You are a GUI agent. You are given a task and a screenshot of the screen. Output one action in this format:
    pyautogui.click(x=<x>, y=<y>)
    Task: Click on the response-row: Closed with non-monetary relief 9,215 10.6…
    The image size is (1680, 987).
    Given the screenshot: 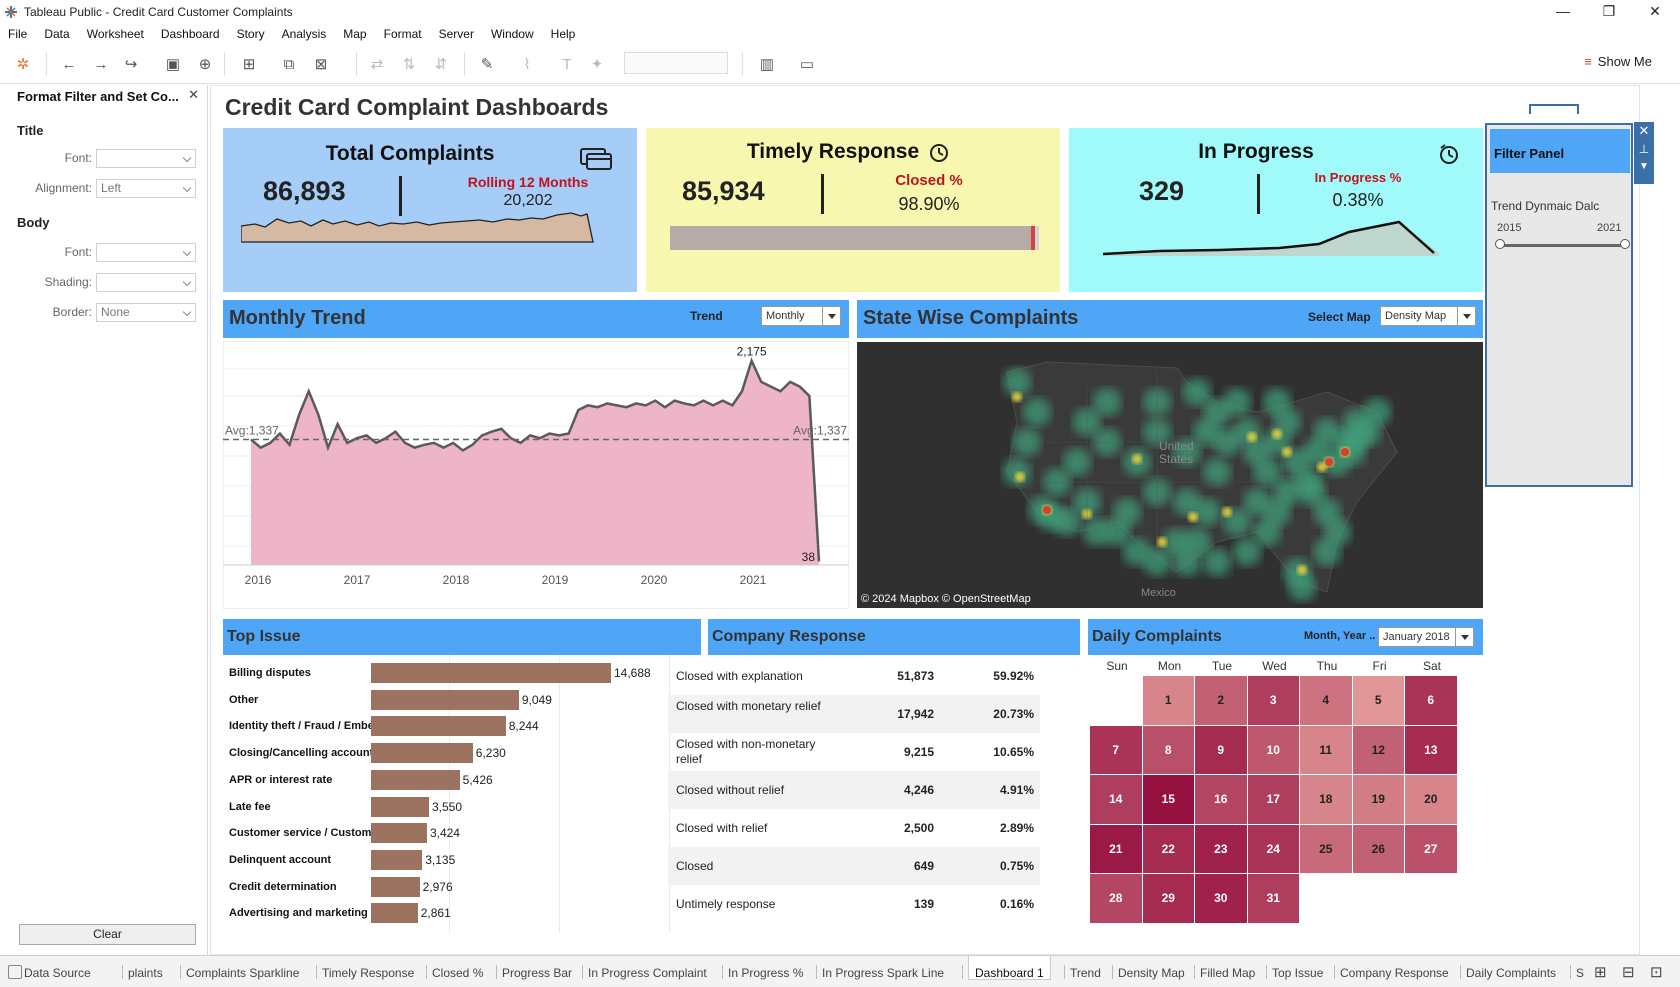 What is the action you would take?
    pyautogui.click(x=854, y=752)
    